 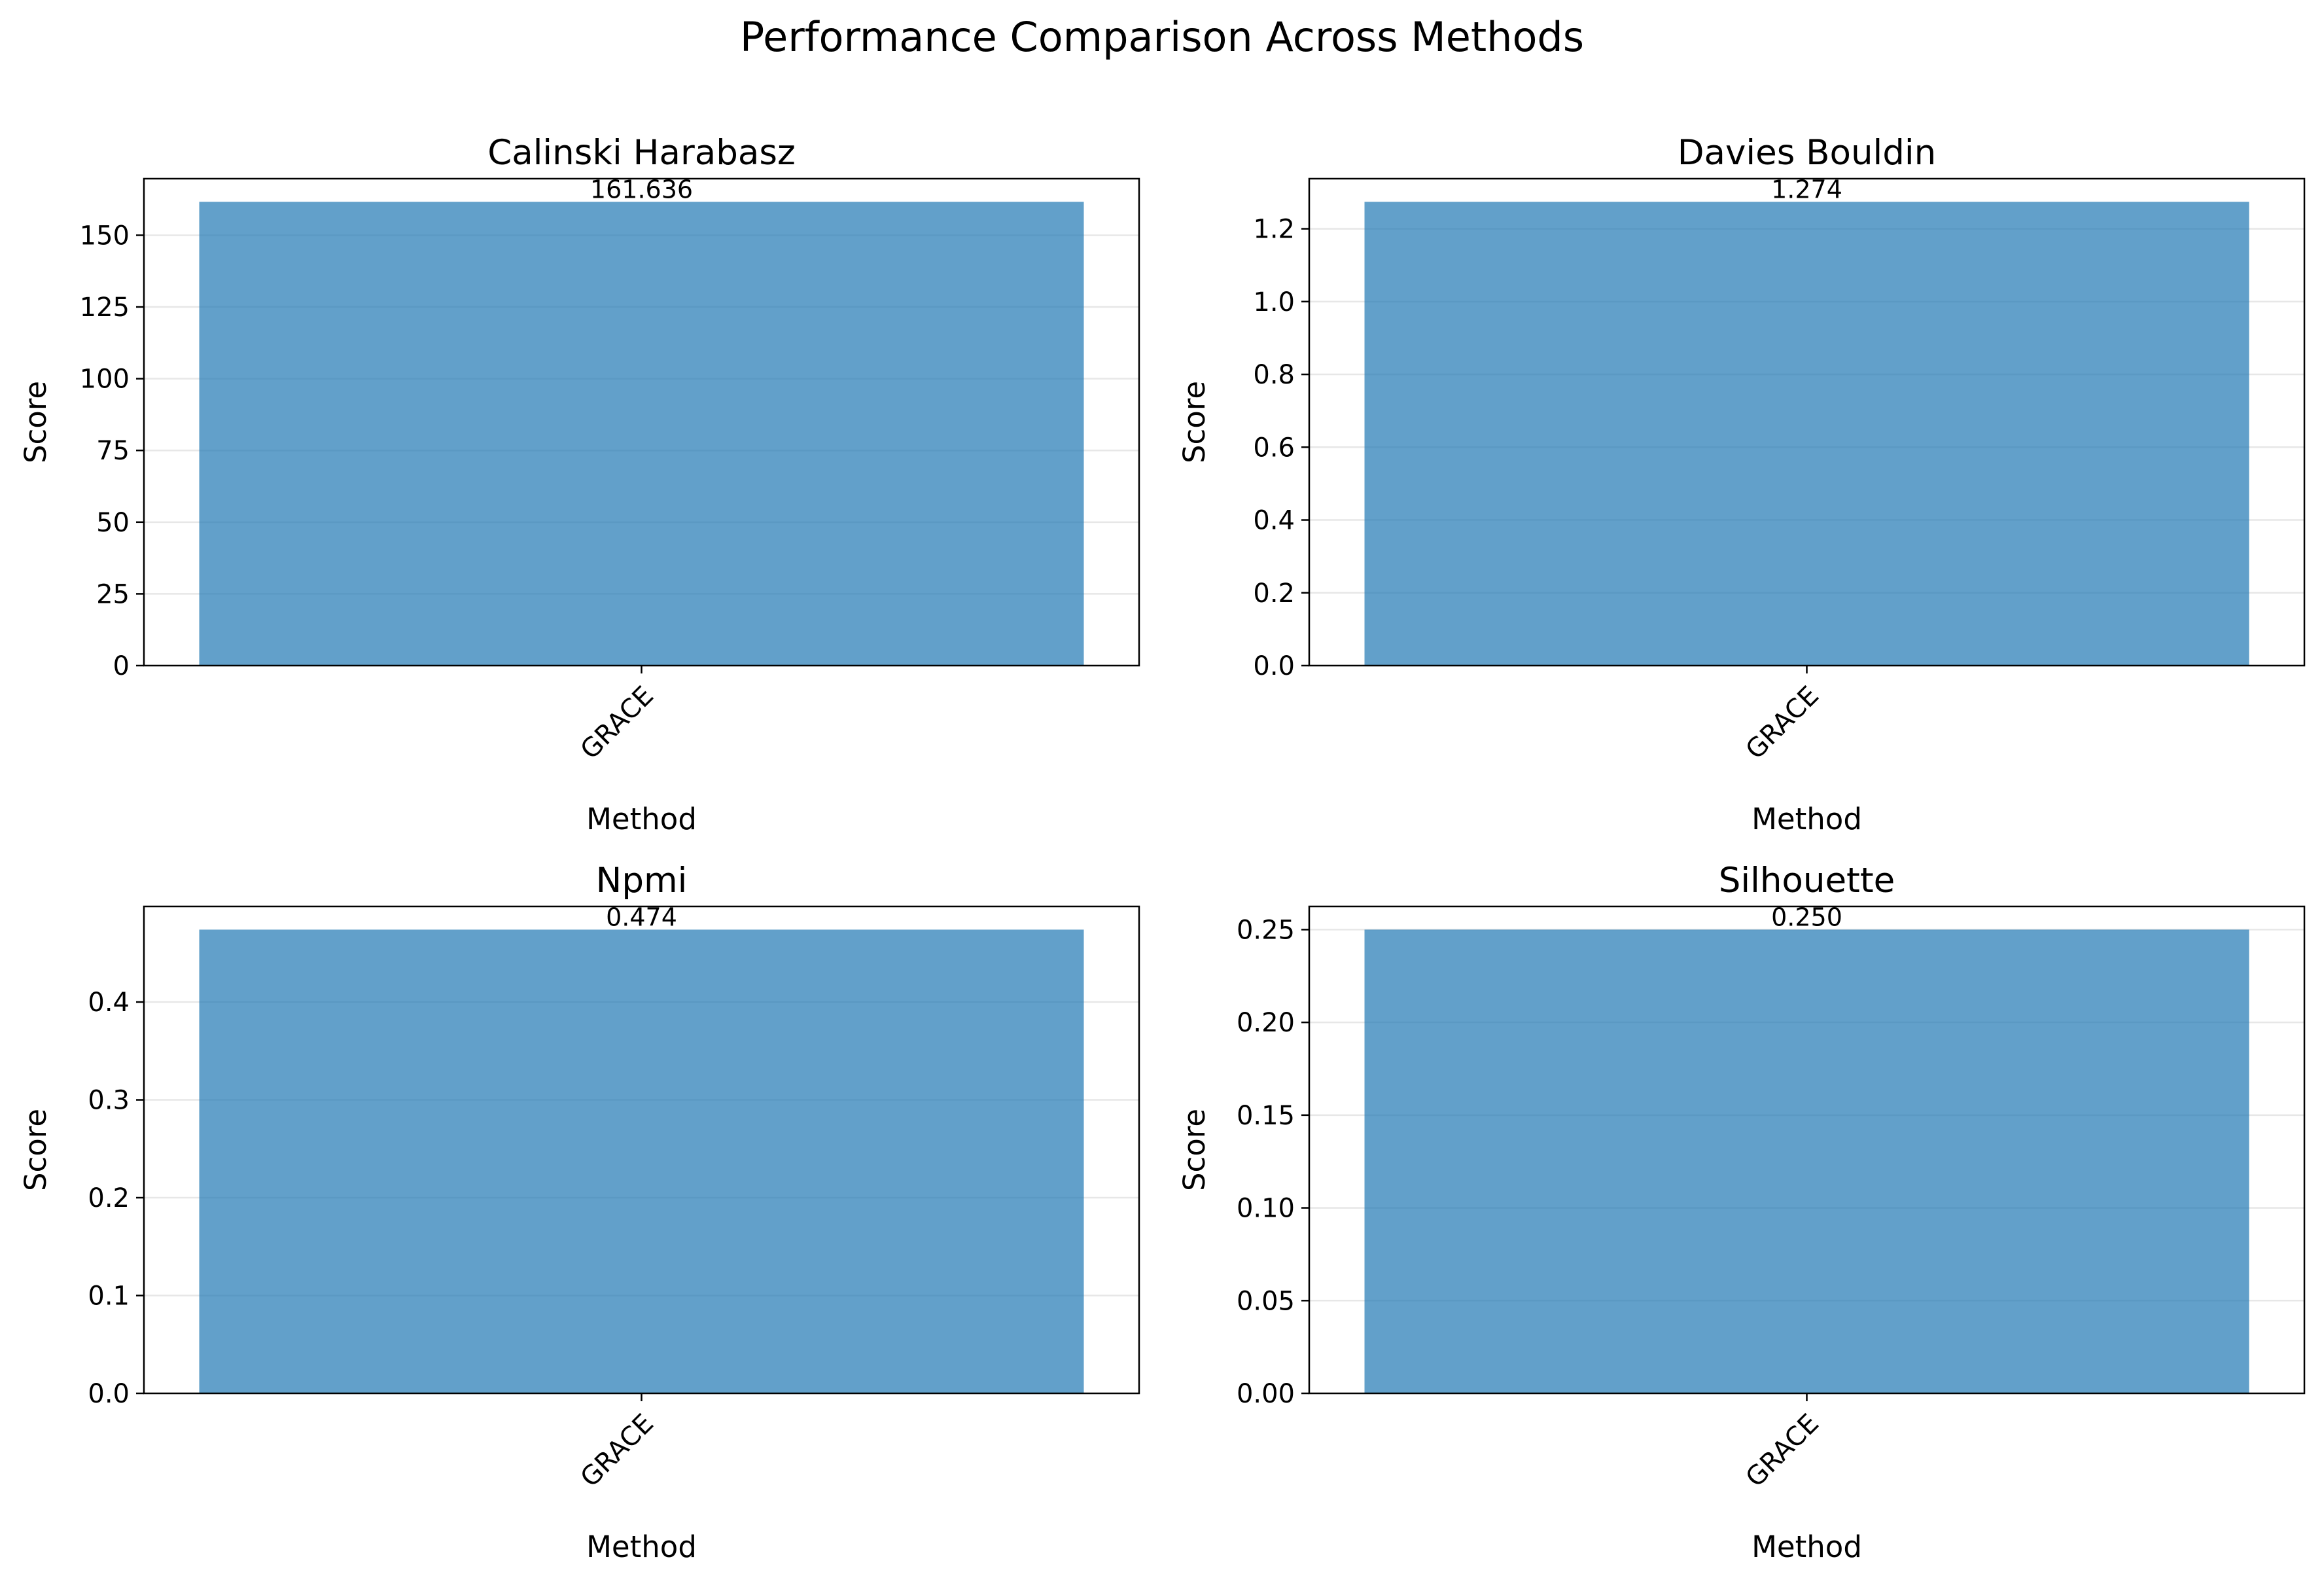 I want to click on y-tick-label: 0.25, so click(x=1266, y=930).